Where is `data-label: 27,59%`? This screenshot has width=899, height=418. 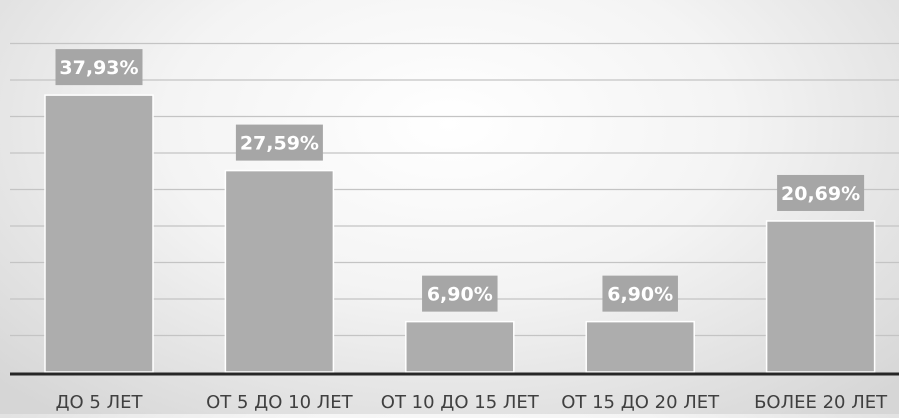
data-label: 27,59% is located at coordinates (279, 142).